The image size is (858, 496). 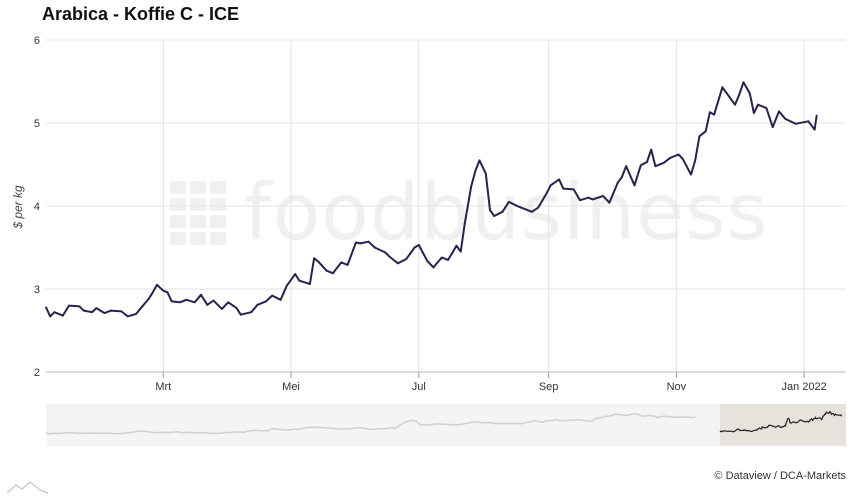 I want to click on watermark-logo-icon, so click(x=198, y=213).